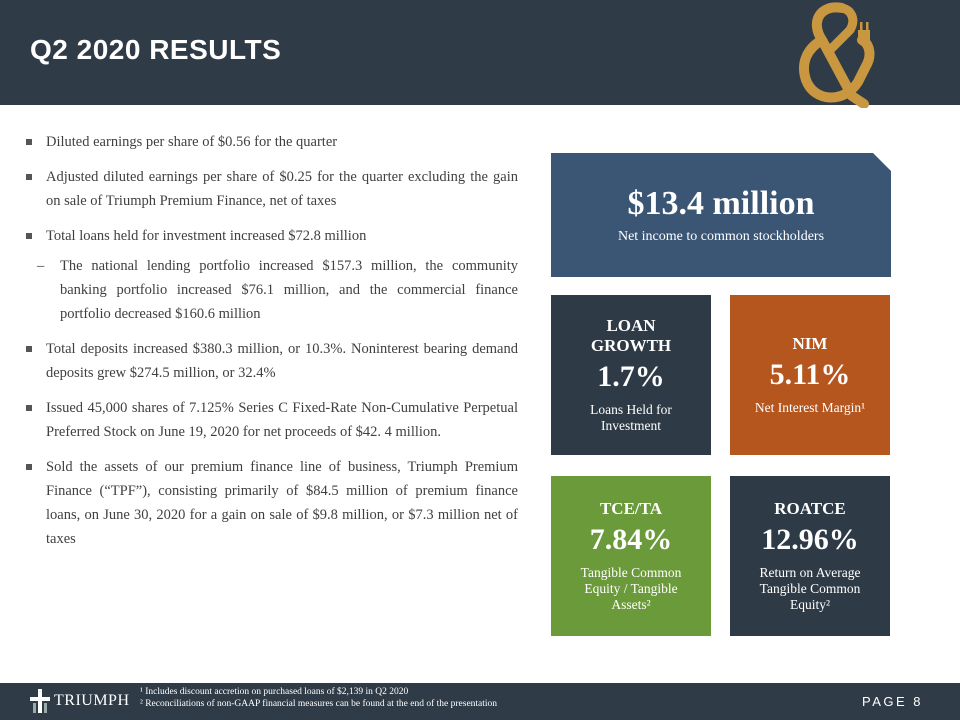  I want to click on page-number: PAGE 8, so click(892, 701).